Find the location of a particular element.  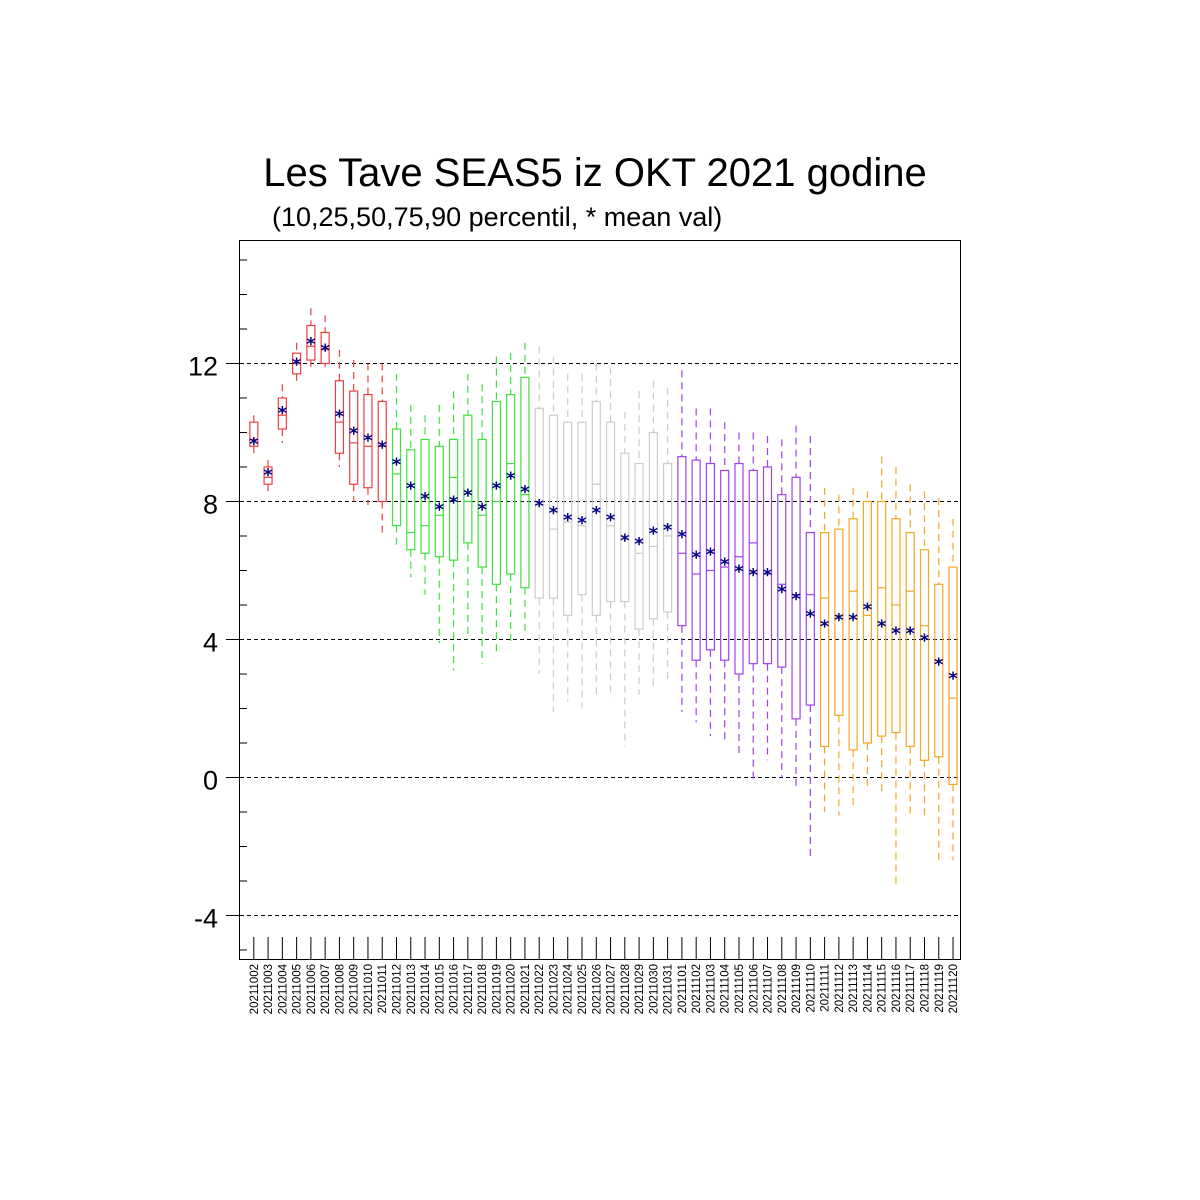

x-tick-label: 20211023 is located at coordinates (554, 989).